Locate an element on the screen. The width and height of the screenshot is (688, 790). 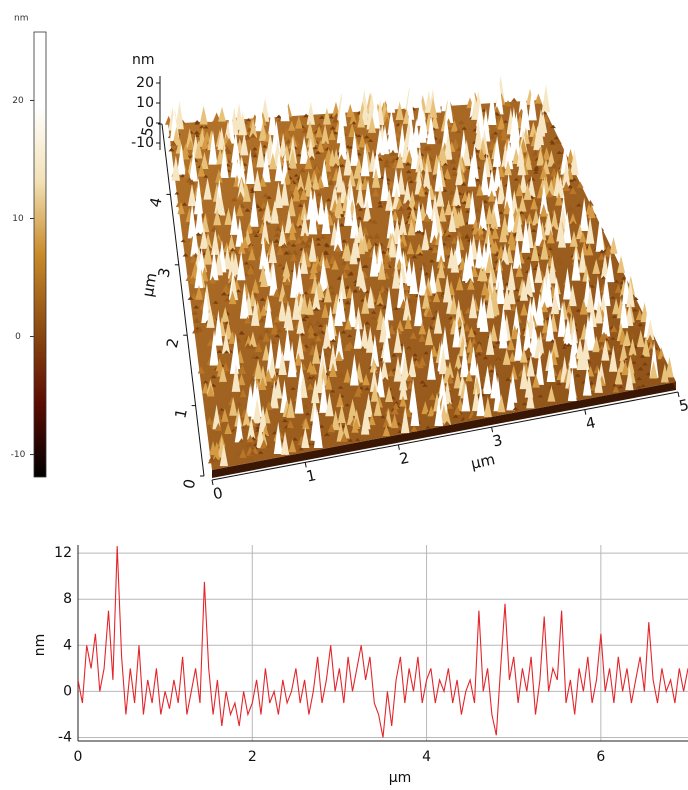
colorbar-tick-label: 10 is located at coordinates (18, 219).